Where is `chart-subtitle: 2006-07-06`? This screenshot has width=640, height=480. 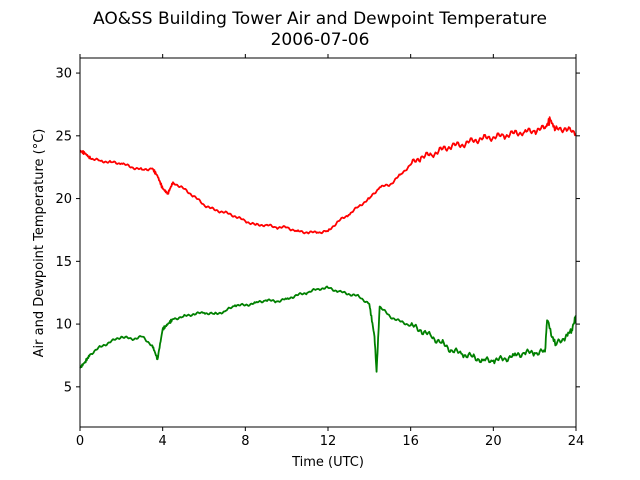 chart-subtitle: 2006-07-06 is located at coordinates (320, 40).